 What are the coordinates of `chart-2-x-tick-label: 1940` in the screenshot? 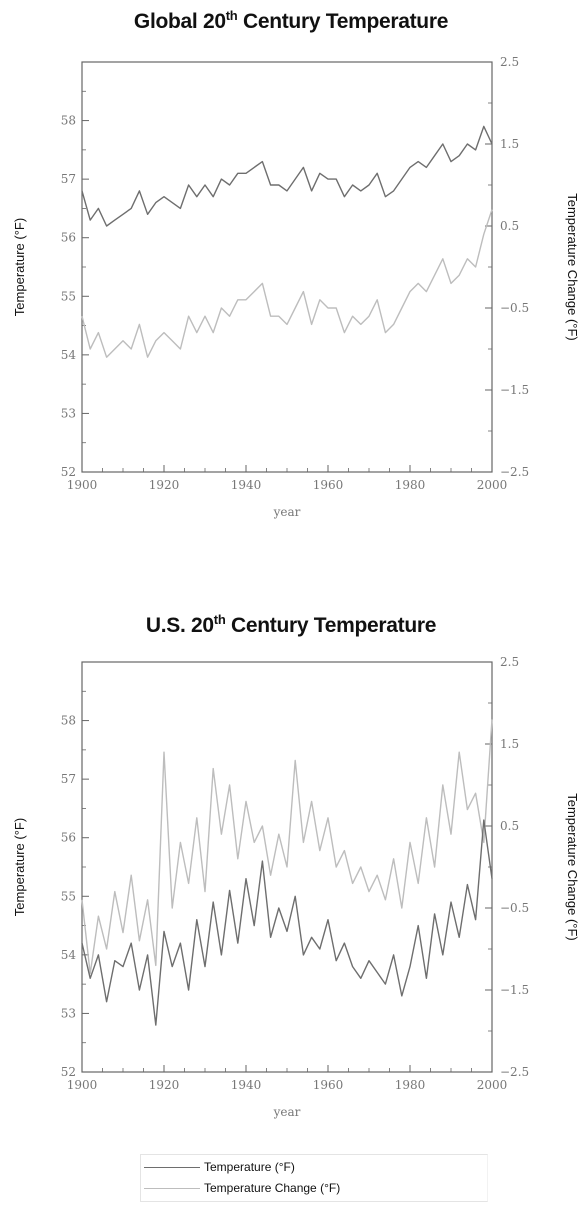 It's located at (246, 1085).